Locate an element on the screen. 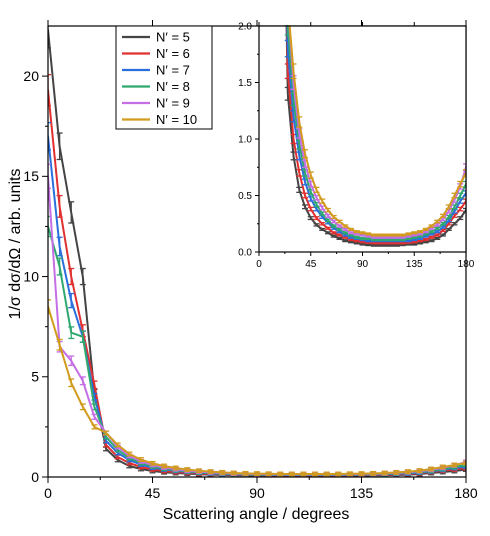 The height and width of the screenshot is (536, 490). legend-item-n-10: N′ = 10 is located at coordinates (159, 119).